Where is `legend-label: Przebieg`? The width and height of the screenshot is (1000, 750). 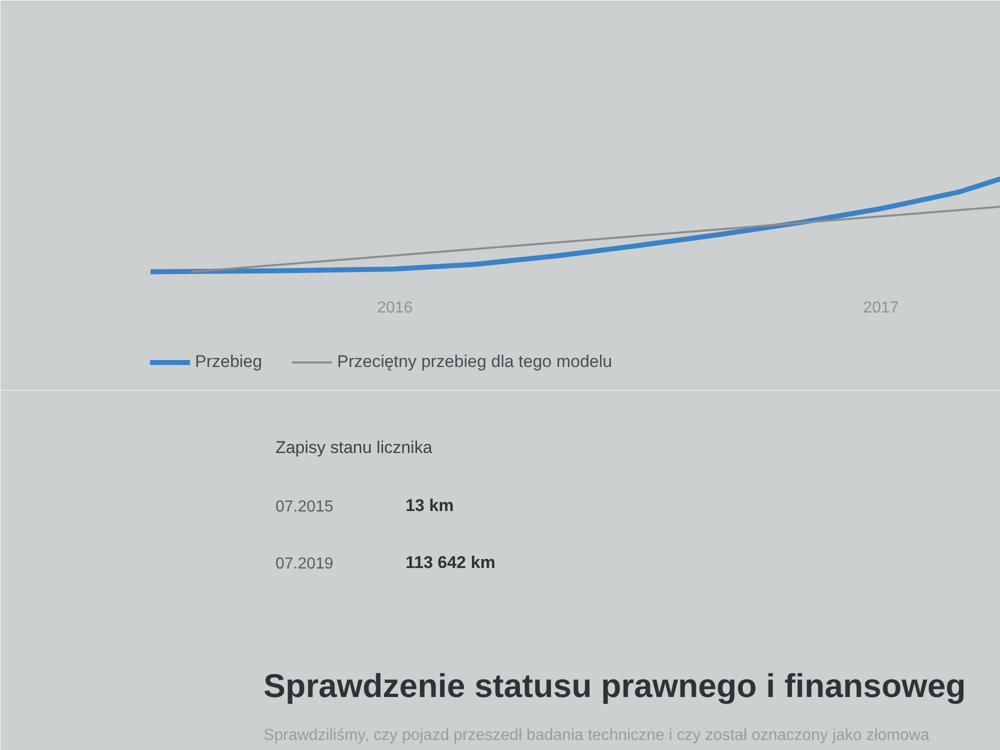 legend-label: Przebieg is located at coordinates (228, 362).